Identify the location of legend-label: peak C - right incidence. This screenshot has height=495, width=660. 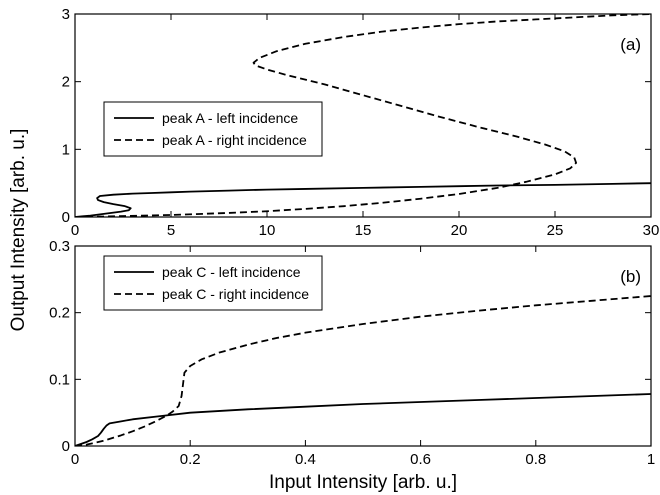
(235, 294).